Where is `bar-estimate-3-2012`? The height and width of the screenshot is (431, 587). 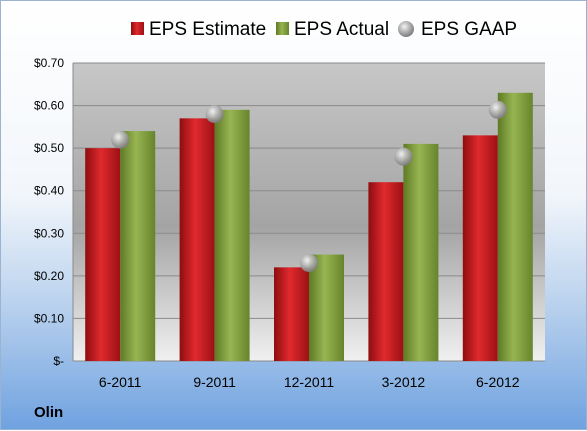 bar-estimate-3-2012 is located at coordinates (386, 271).